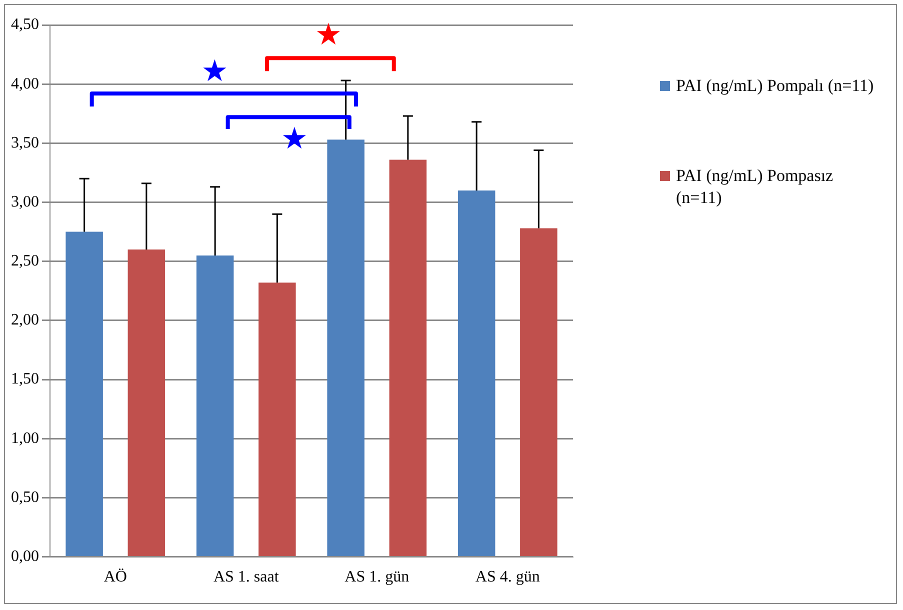 The image size is (903, 610). Describe the element at coordinates (507, 577) in the screenshot. I see `x-tick-label: AS 4. gün` at that location.